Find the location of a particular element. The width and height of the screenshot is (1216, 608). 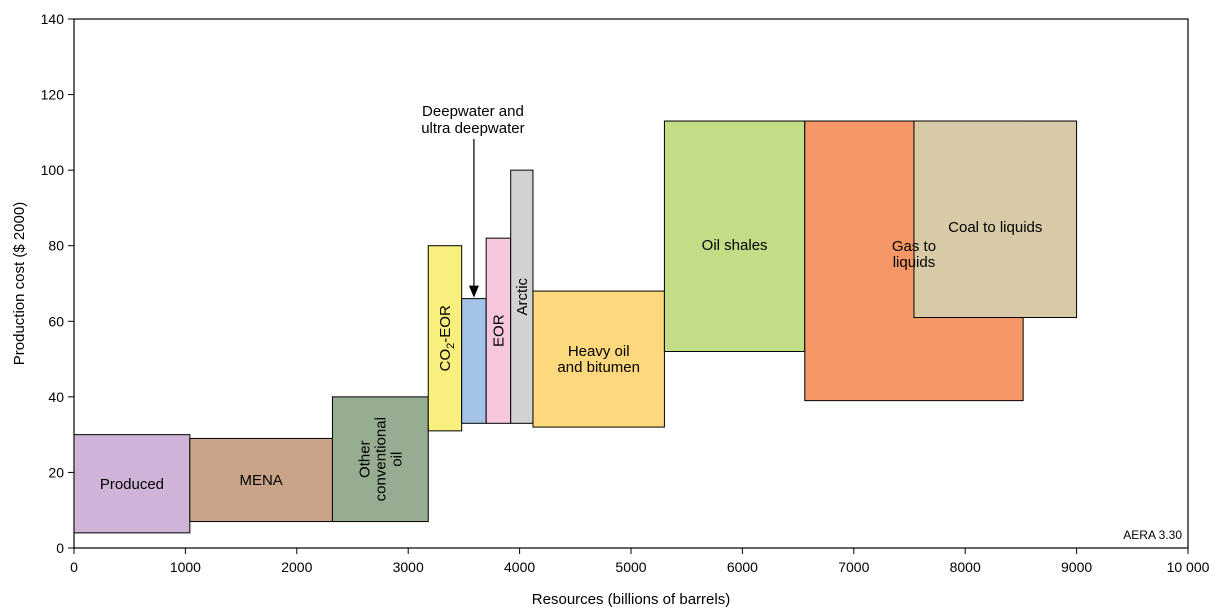

y-tick-label: 140 is located at coordinates (53, 19).